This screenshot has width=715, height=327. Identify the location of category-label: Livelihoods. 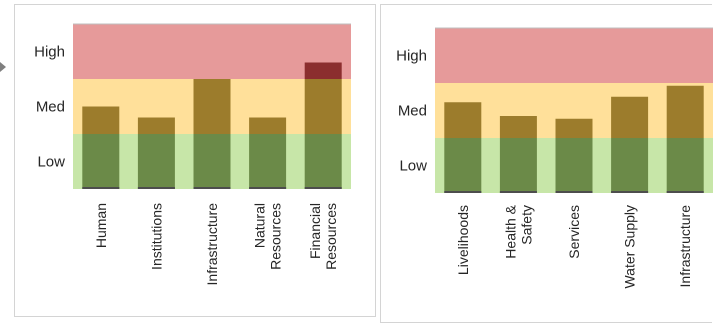
(463, 240).